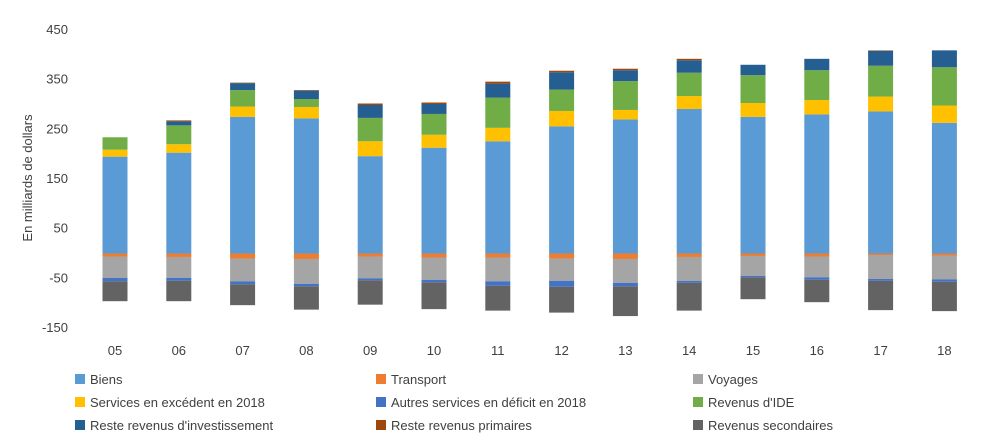 The width and height of the screenshot is (985, 441). I want to click on legend-swatch-revenus-secondaires, so click(698, 425).